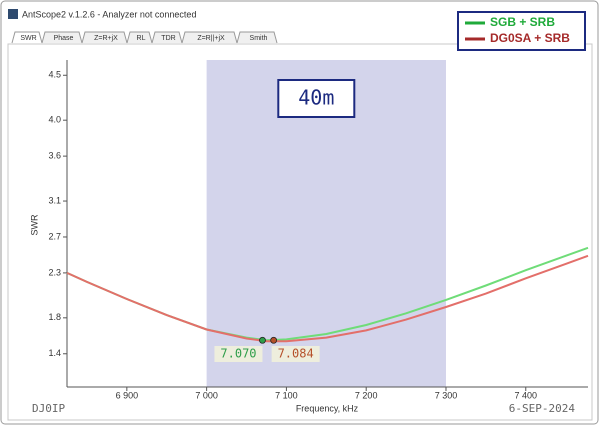 The width and height of the screenshot is (599, 430). Describe the element at coordinates (54, 120) in the screenshot. I see `y-tick-label: 4.0` at that location.